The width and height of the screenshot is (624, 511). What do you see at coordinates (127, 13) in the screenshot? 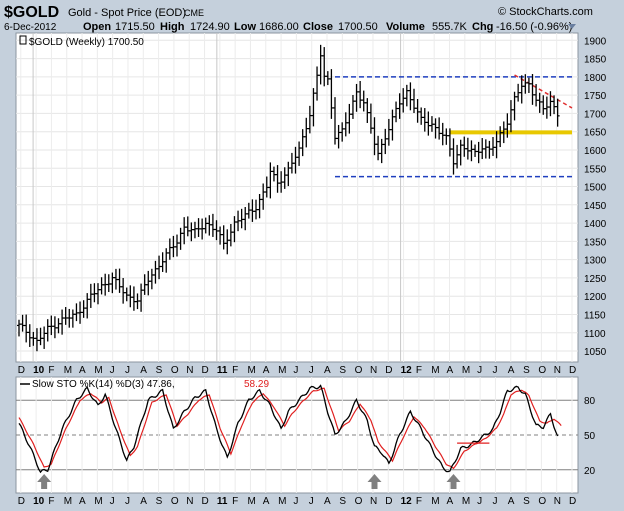
I see `description: Gold - Spot Price (EOD)` at bounding box center [127, 13].